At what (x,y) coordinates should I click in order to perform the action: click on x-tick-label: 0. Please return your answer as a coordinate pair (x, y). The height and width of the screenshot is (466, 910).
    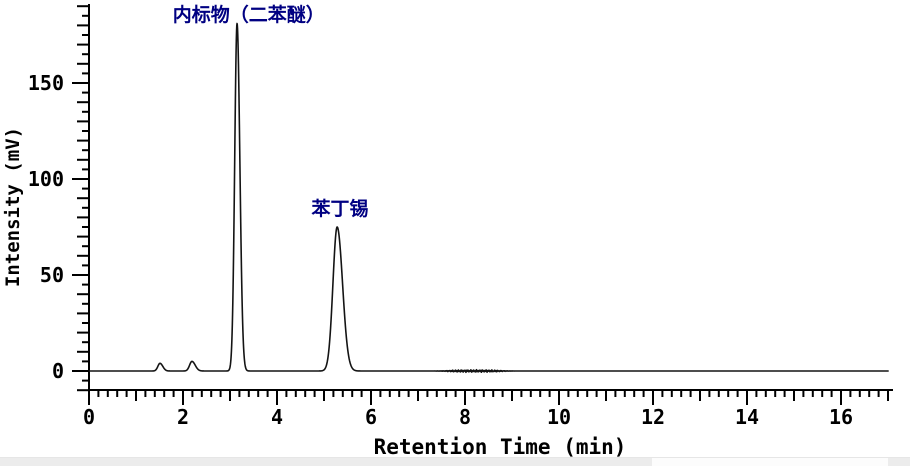
    Looking at the image, I should click on (89, 417).